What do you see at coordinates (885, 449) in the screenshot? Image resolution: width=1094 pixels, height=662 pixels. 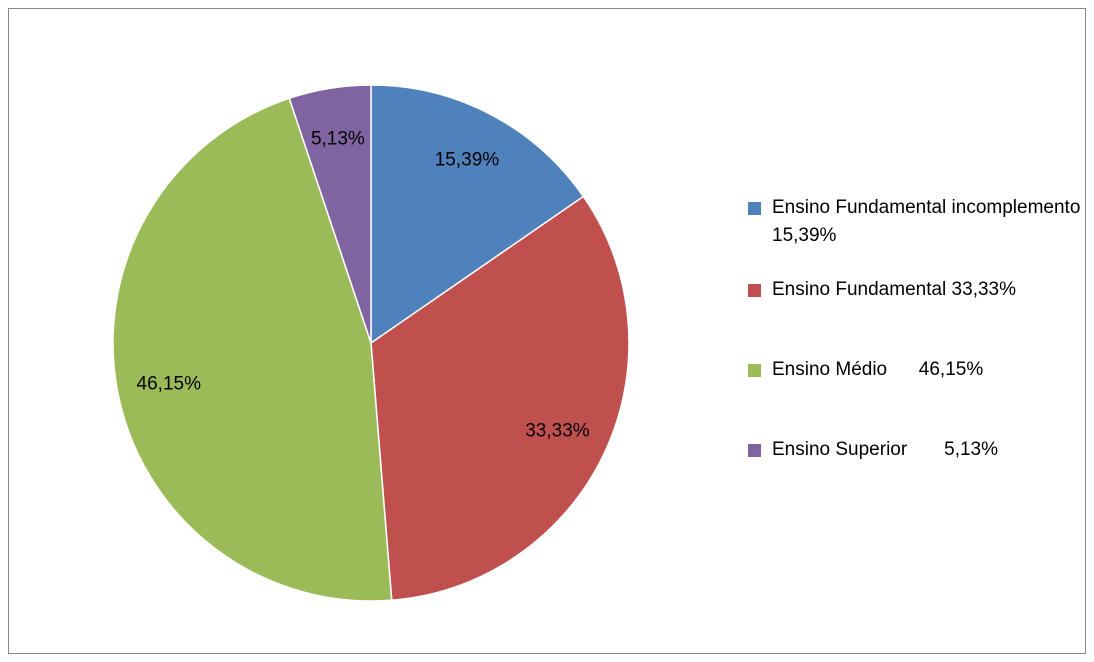 I see `legend-label: Ensino Superior 5,13%` at bounding box center [885, 449].